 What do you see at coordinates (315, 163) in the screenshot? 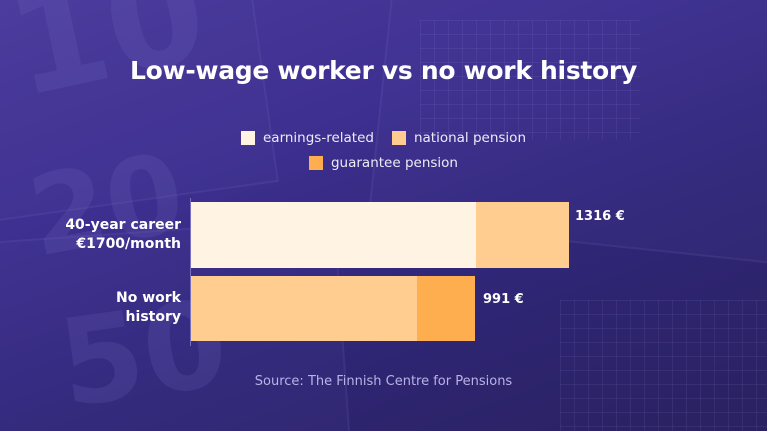
I see `legend-swatch-guarantee-pension` at bounding box center [315, 163].